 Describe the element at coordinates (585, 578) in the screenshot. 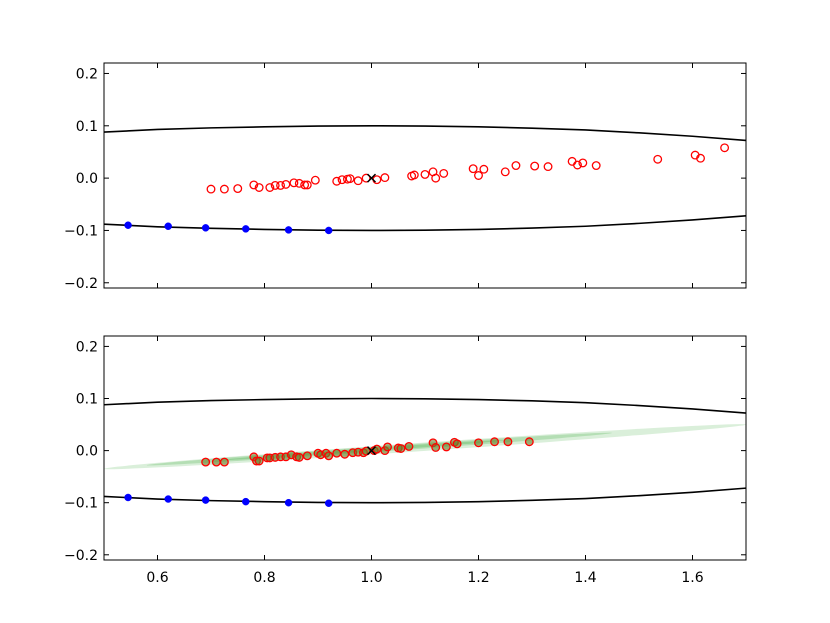

I see `x-tick-label: 1.4` at that location.